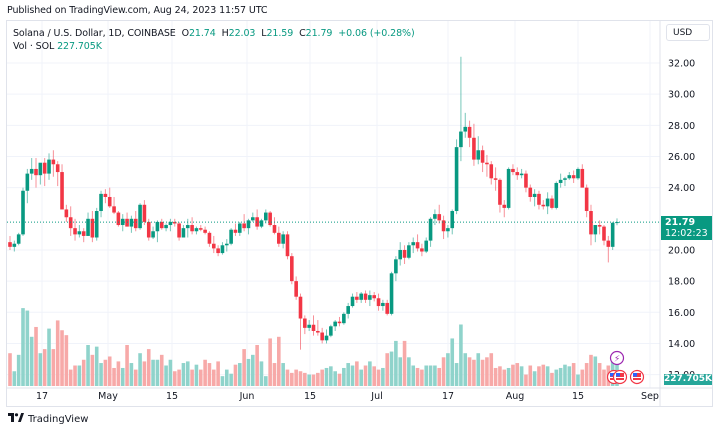 Image resolution: width=720 pixels, height=433 pixels. I want to click on time-axis-label: 15, so click(310, 396).